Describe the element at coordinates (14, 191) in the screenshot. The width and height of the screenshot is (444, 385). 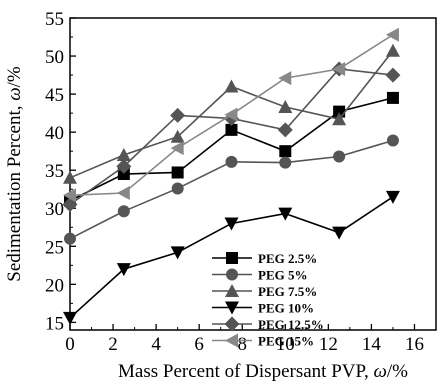
I see `y-axis-title-main: Sedimentation Percent,` at that location.